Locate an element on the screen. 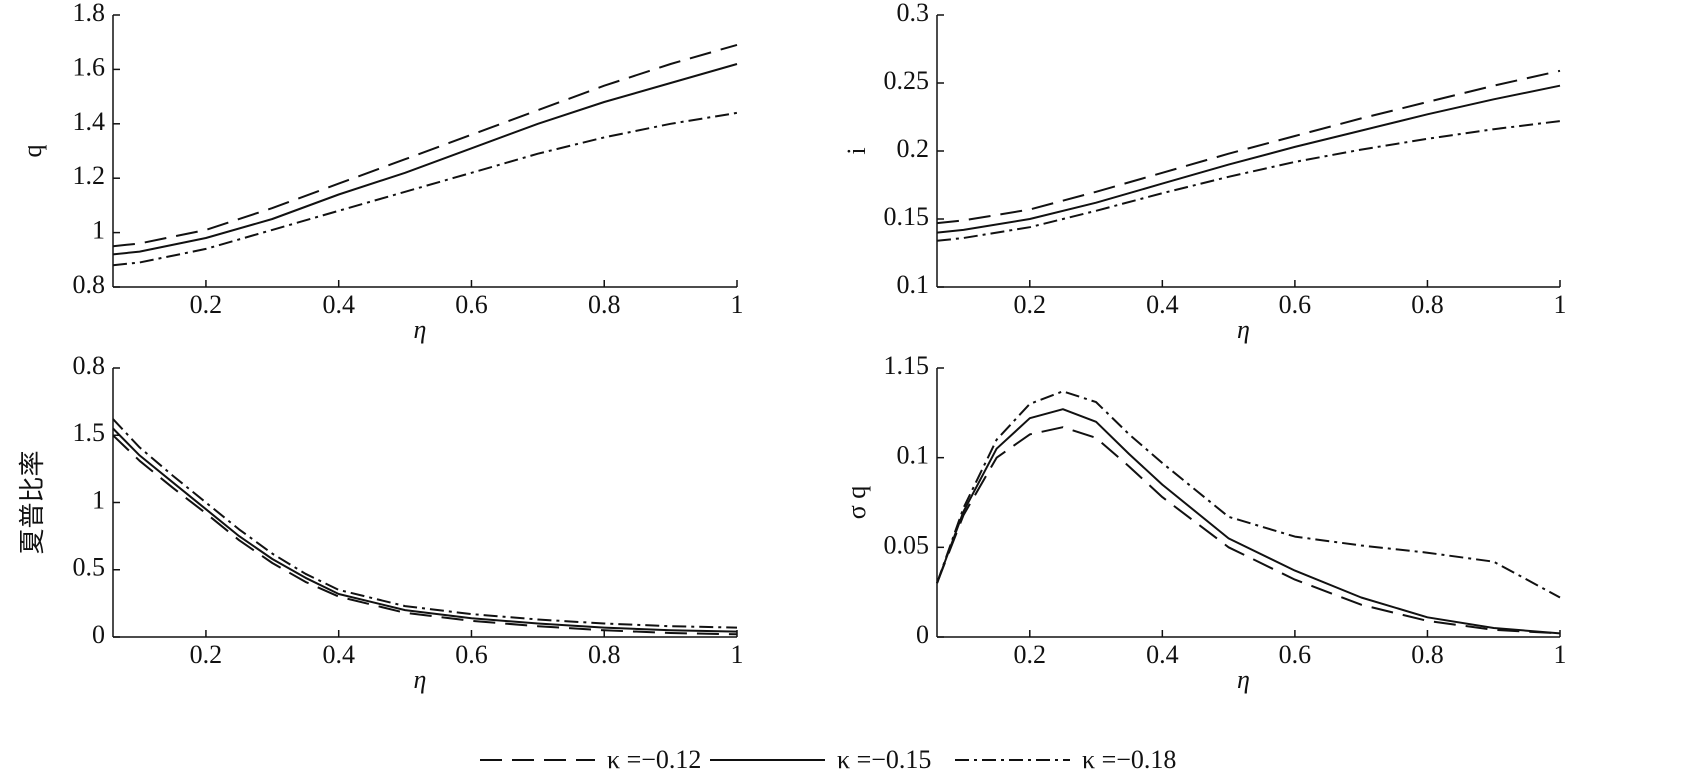 This screenshot has width=1700, height=775. y-tick-label: 0.3 is located at coordinates (913, 13).